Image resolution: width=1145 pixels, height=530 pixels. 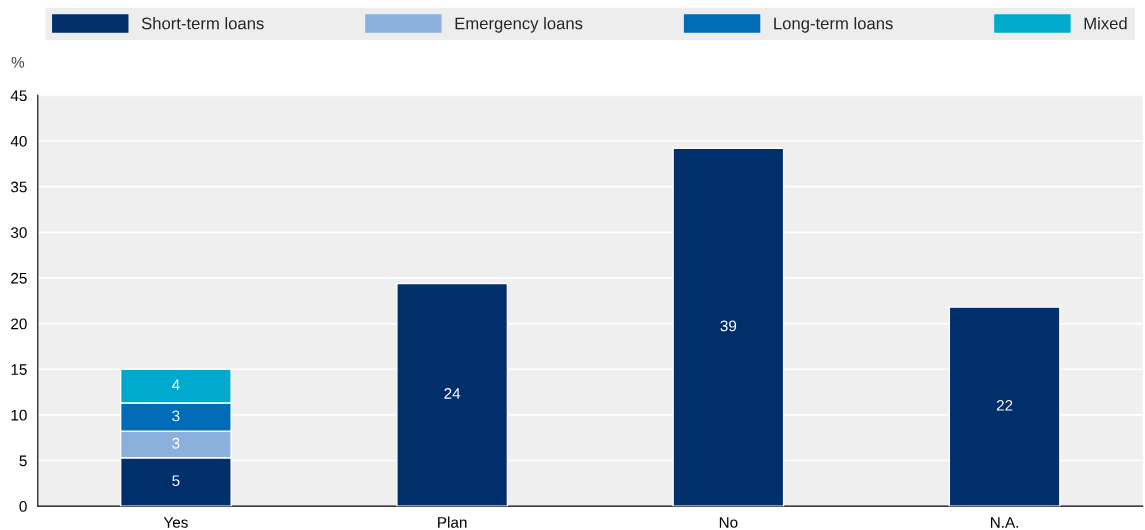 What do you see at coordinates (202, 23) in the screenshot?
I see `legend-label: Short-term loans` at bounding box center [202, 23].